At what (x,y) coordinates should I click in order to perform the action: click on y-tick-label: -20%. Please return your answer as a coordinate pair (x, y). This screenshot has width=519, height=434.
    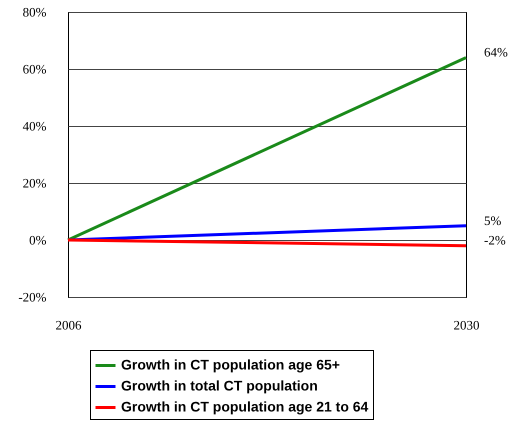
    Looking at the image, I should click on (32, 297).